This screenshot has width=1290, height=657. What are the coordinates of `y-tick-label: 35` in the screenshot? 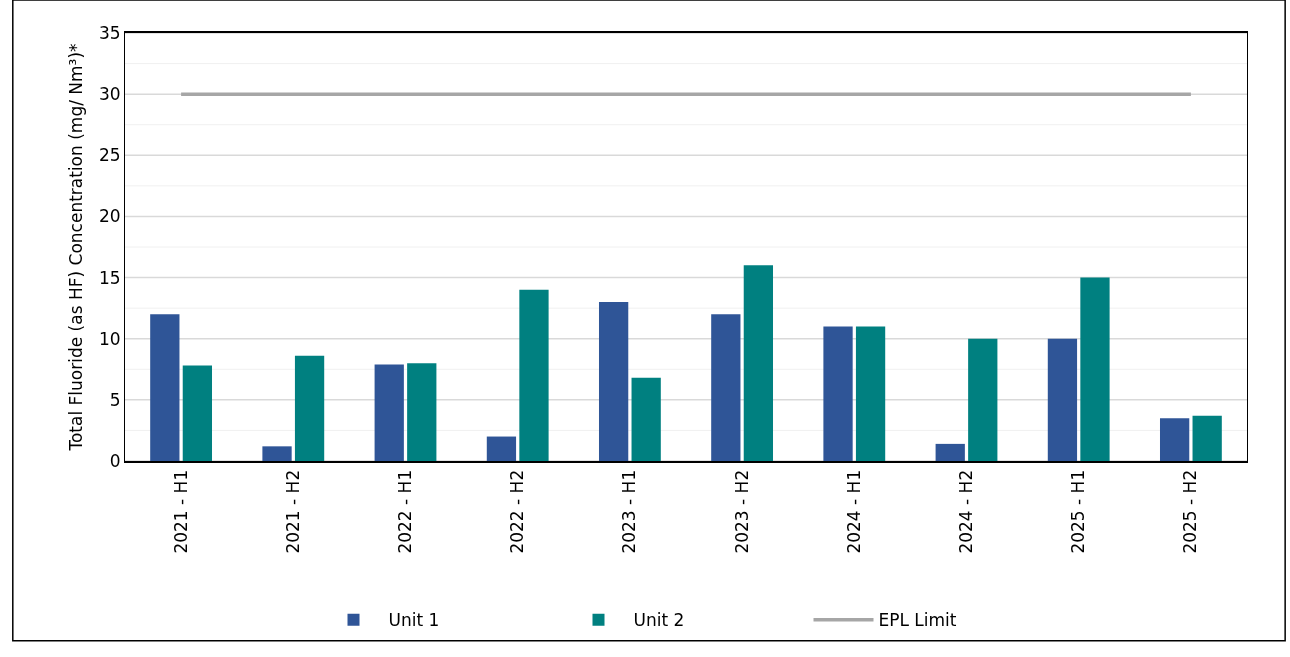 It's located at (109, 32).